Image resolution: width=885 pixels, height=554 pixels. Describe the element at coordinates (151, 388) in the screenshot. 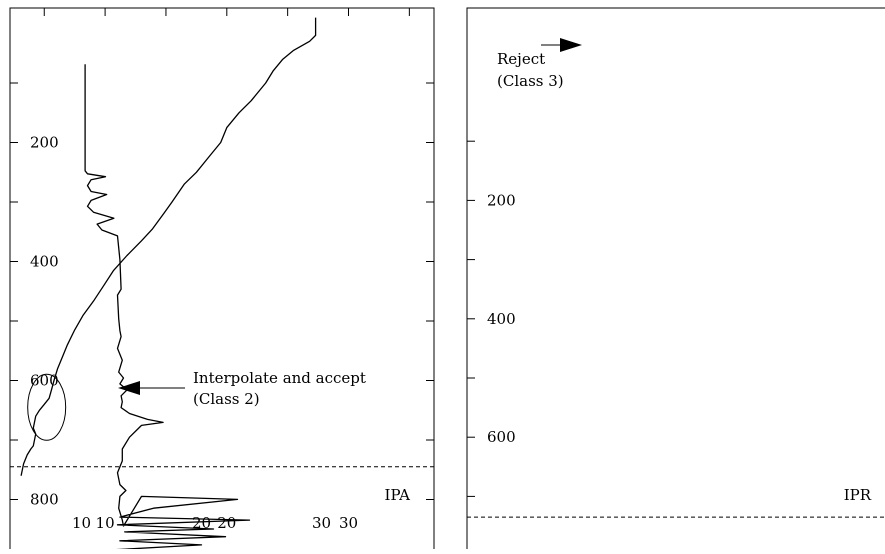

I see `left-chart-annotation-arrow` at that location.